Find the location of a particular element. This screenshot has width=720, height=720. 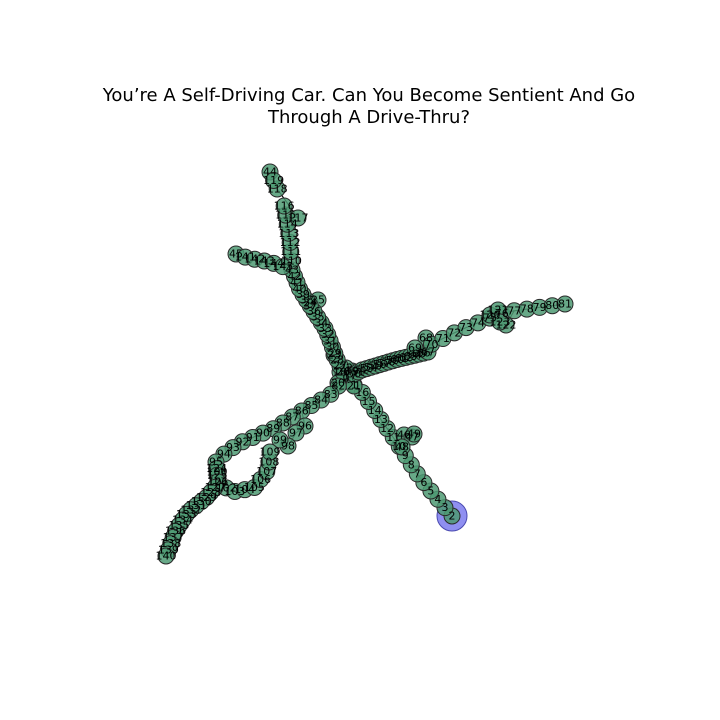

graph-node-label: 127 is located at coordinates (215, 487).